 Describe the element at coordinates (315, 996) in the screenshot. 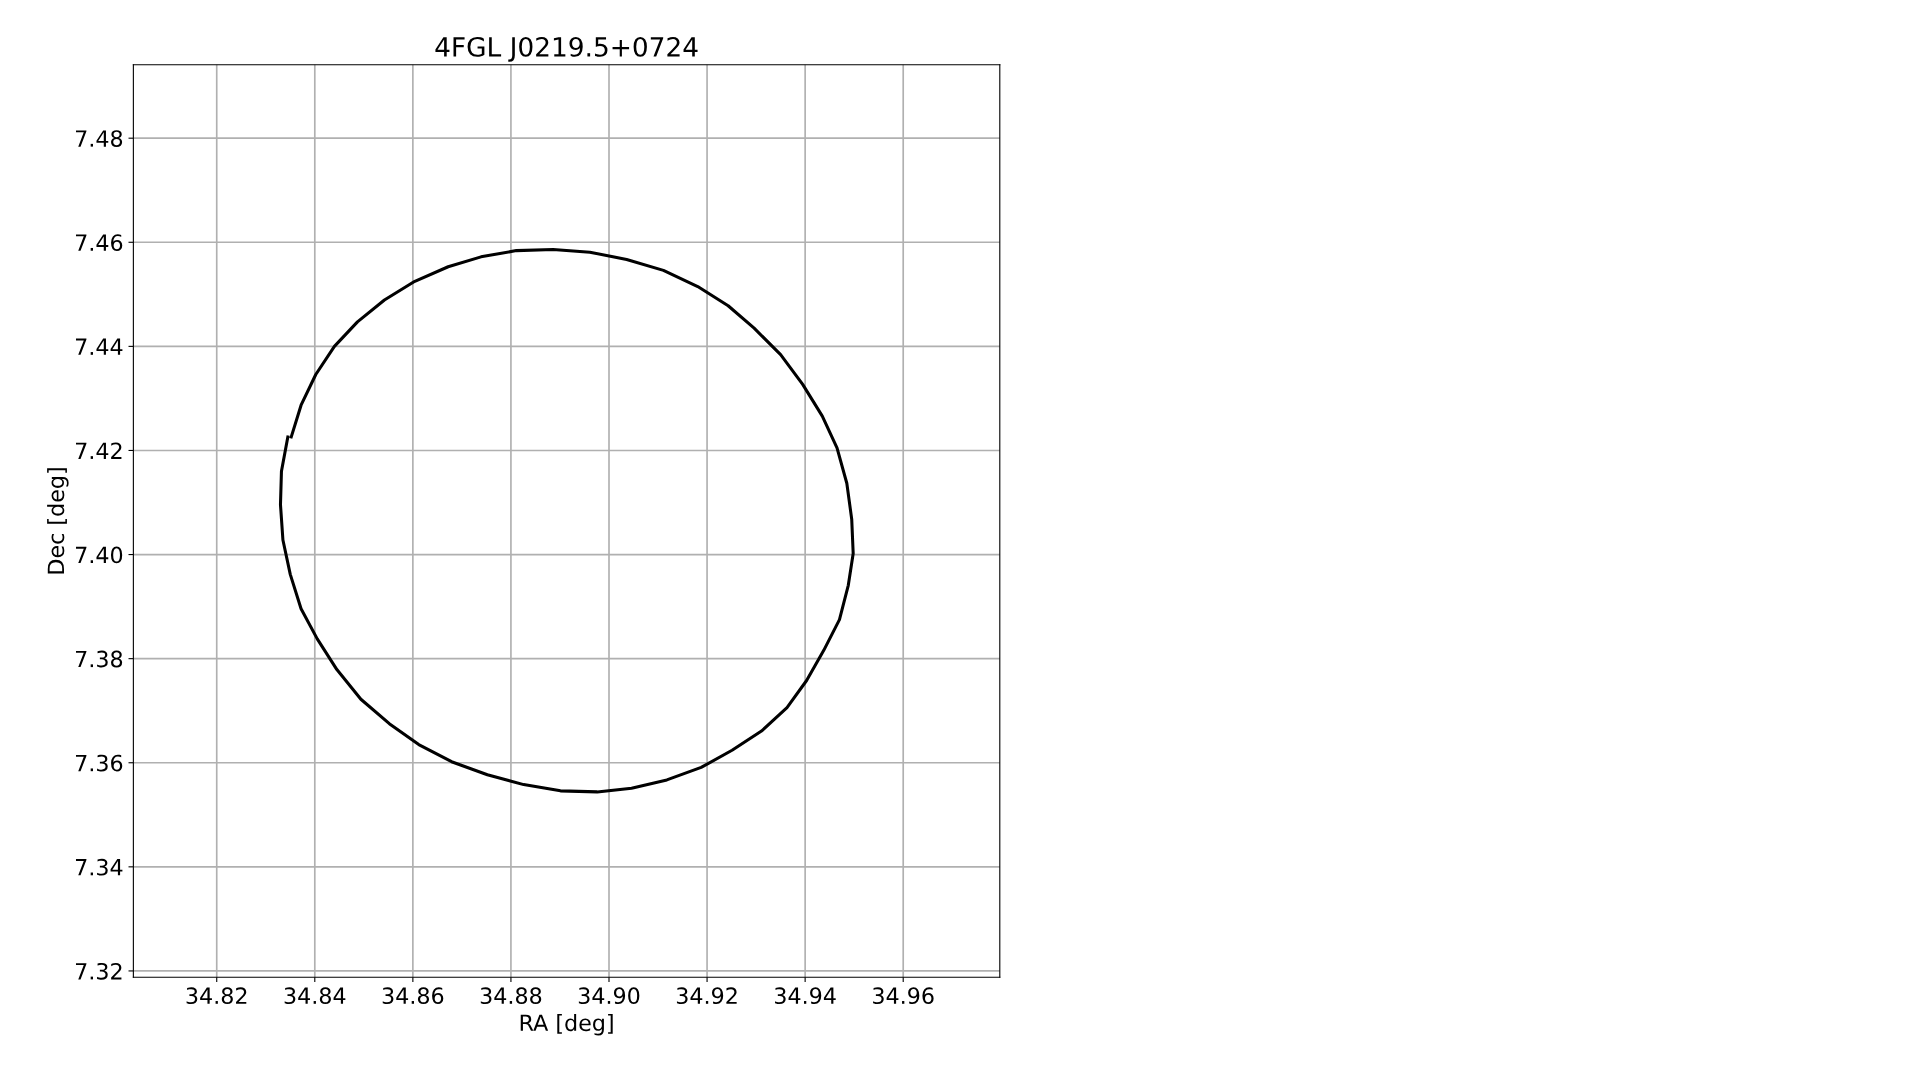

I see `x-tick-label: 34.84` at that location.